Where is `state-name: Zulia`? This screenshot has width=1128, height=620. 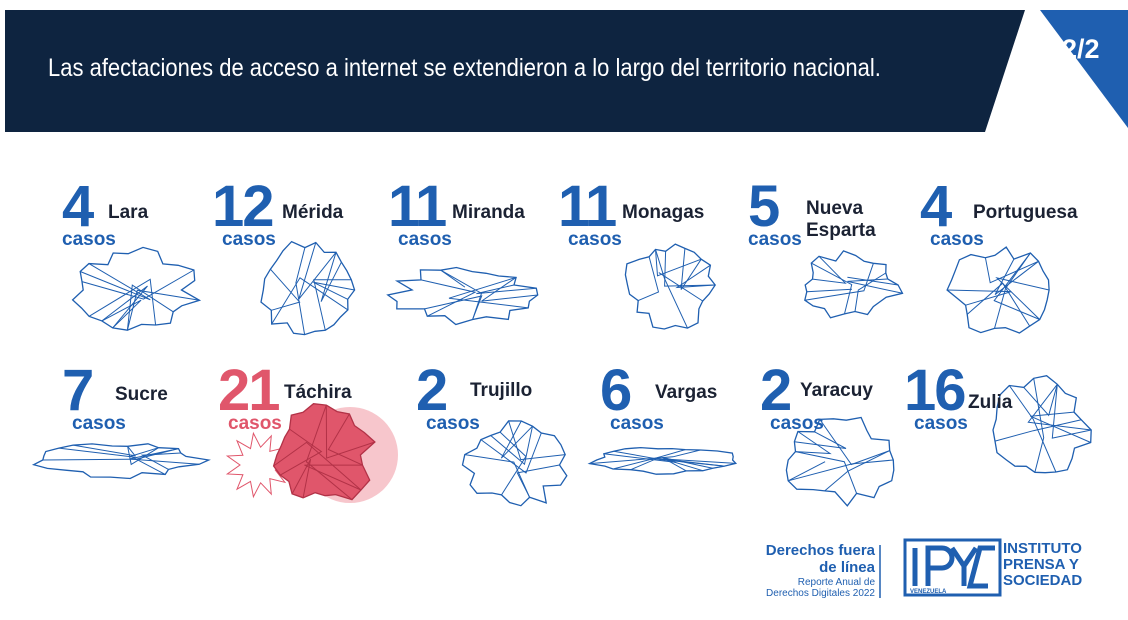
state-name: Zulia is located at coordinates (990, 402).